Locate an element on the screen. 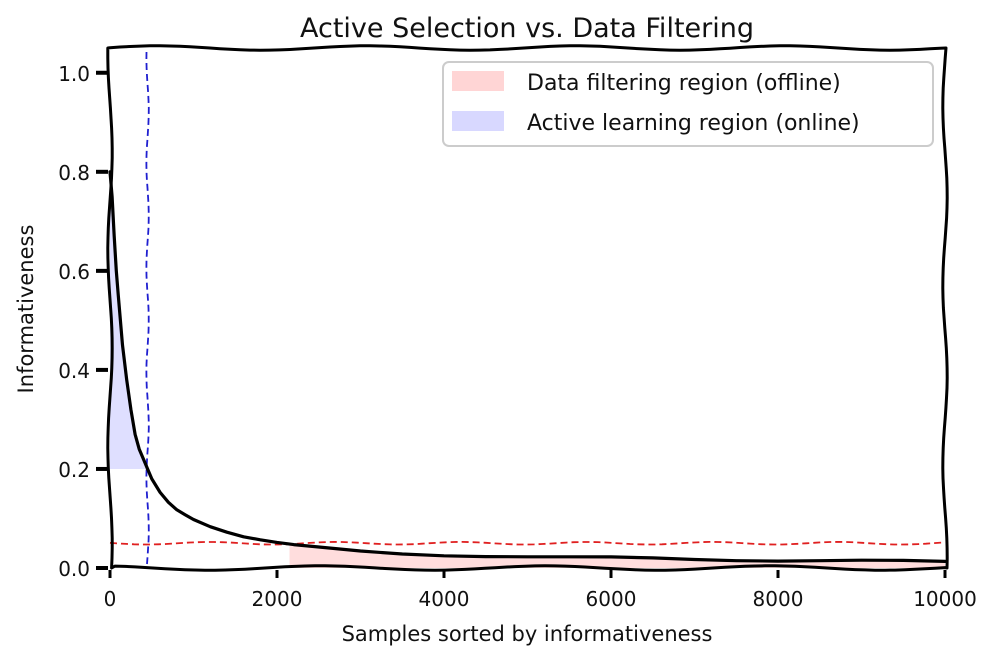 The width and height of the screenshot is (1000, 661). y-axis-ticks: 0.0 0.2 0.4 0.6 0.8 1.0 is located at coordinates (83, 321).